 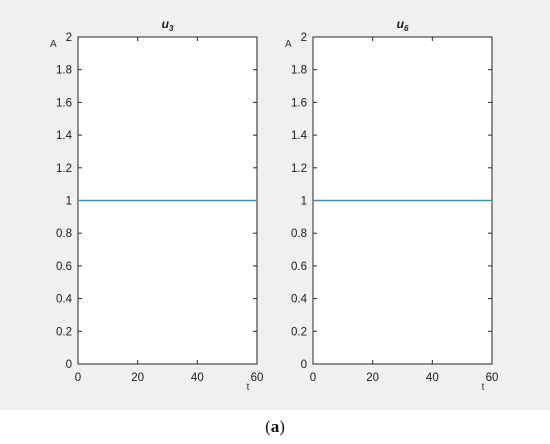 I want to click on chart-title: u3, so click(x=168, y=25).